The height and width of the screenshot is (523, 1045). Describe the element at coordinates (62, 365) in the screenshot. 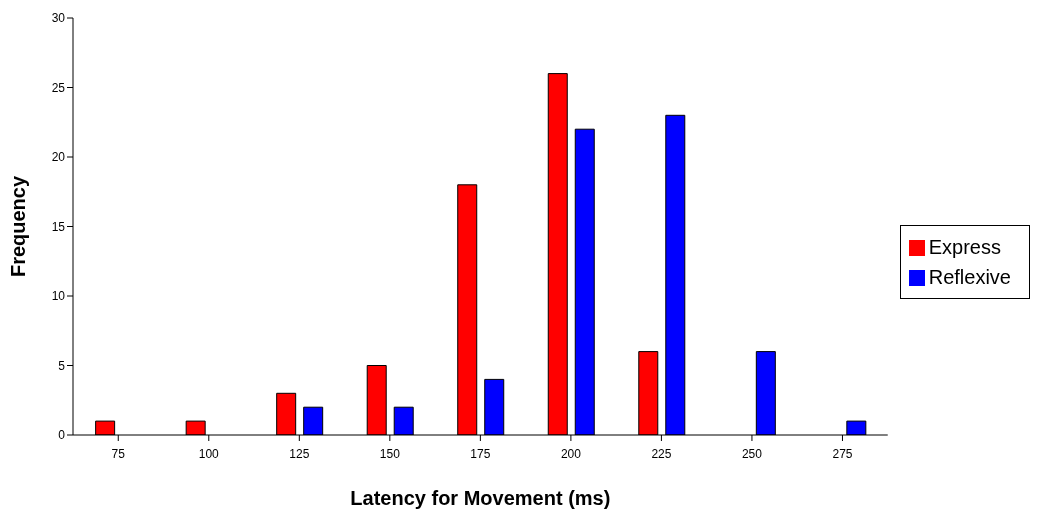

I see `y-tick-label: 5` at that location.